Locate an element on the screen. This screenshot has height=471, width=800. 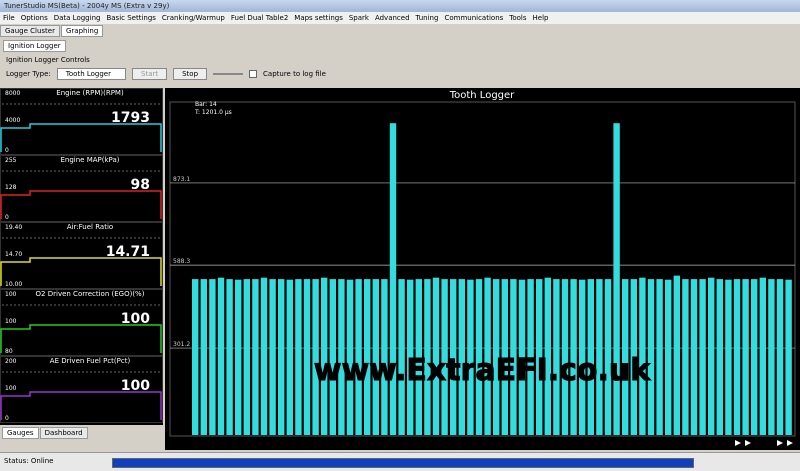
status-text: Status: Online is located at coordinates (29, 461).